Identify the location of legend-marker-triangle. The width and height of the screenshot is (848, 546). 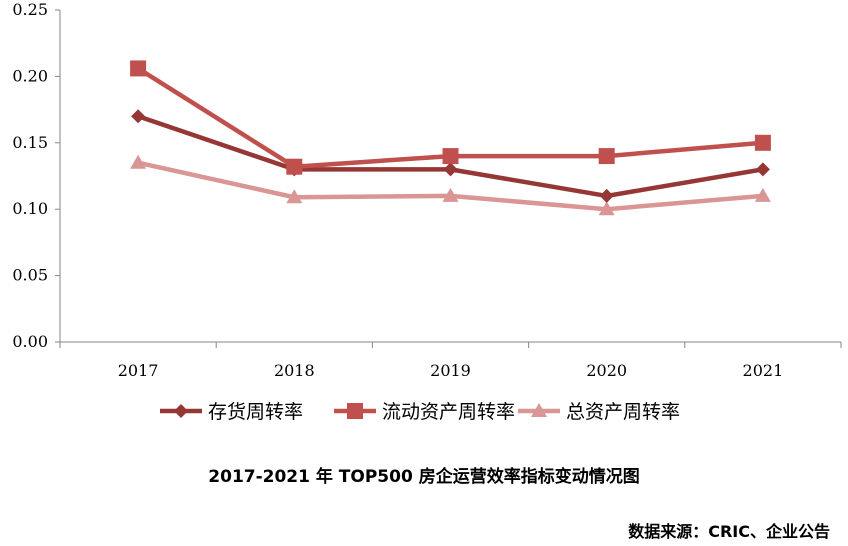
(539, 410).